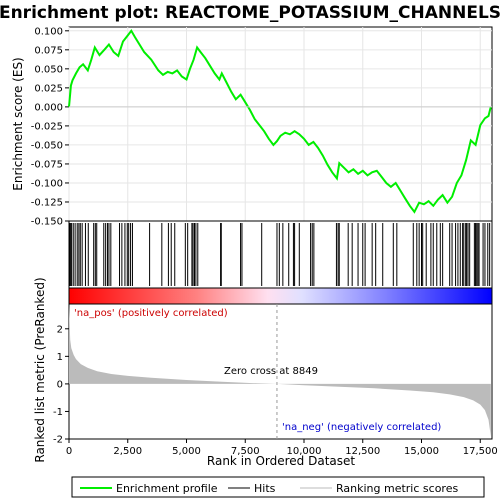 Image resolution: width=500 pixels, height=500 pixels. I want to click on na-pos-label: 'na_pos' (positively correlated), so click(151, 313).